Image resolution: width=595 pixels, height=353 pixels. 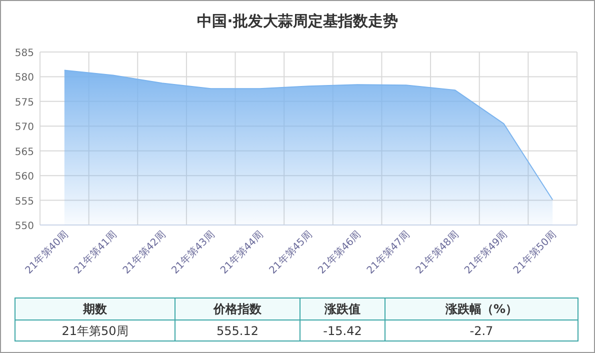 I want to click on y-tick-label: 585, so click(x=24, y=53).